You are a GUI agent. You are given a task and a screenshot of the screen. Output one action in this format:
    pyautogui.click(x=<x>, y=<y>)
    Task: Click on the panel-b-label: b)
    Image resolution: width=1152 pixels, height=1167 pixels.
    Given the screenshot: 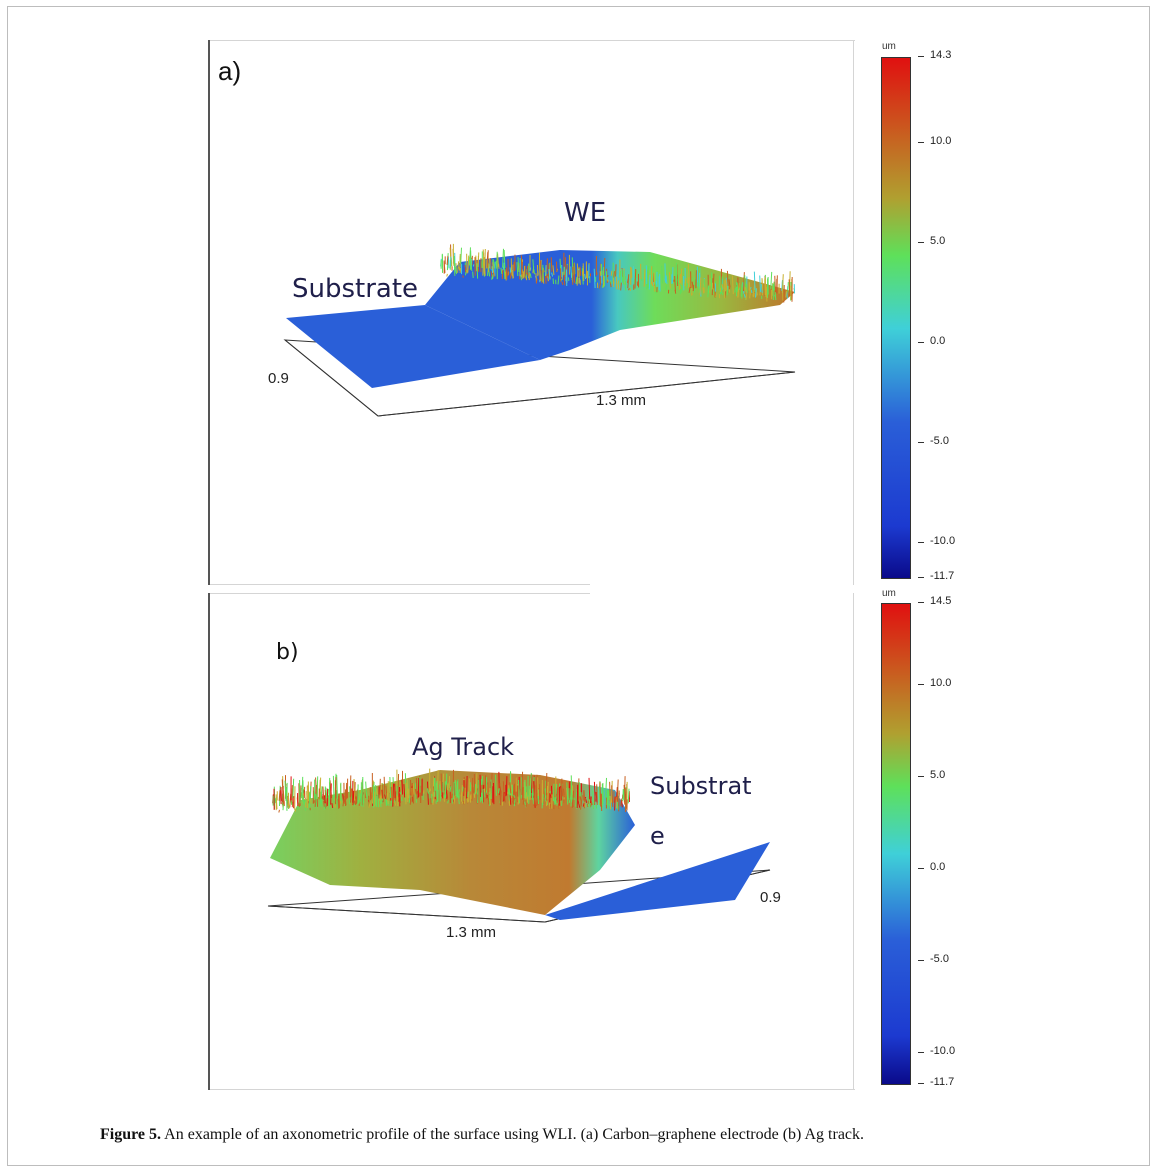 What is the action you would take?
    pyautogui.click(x=287, y=652)
    